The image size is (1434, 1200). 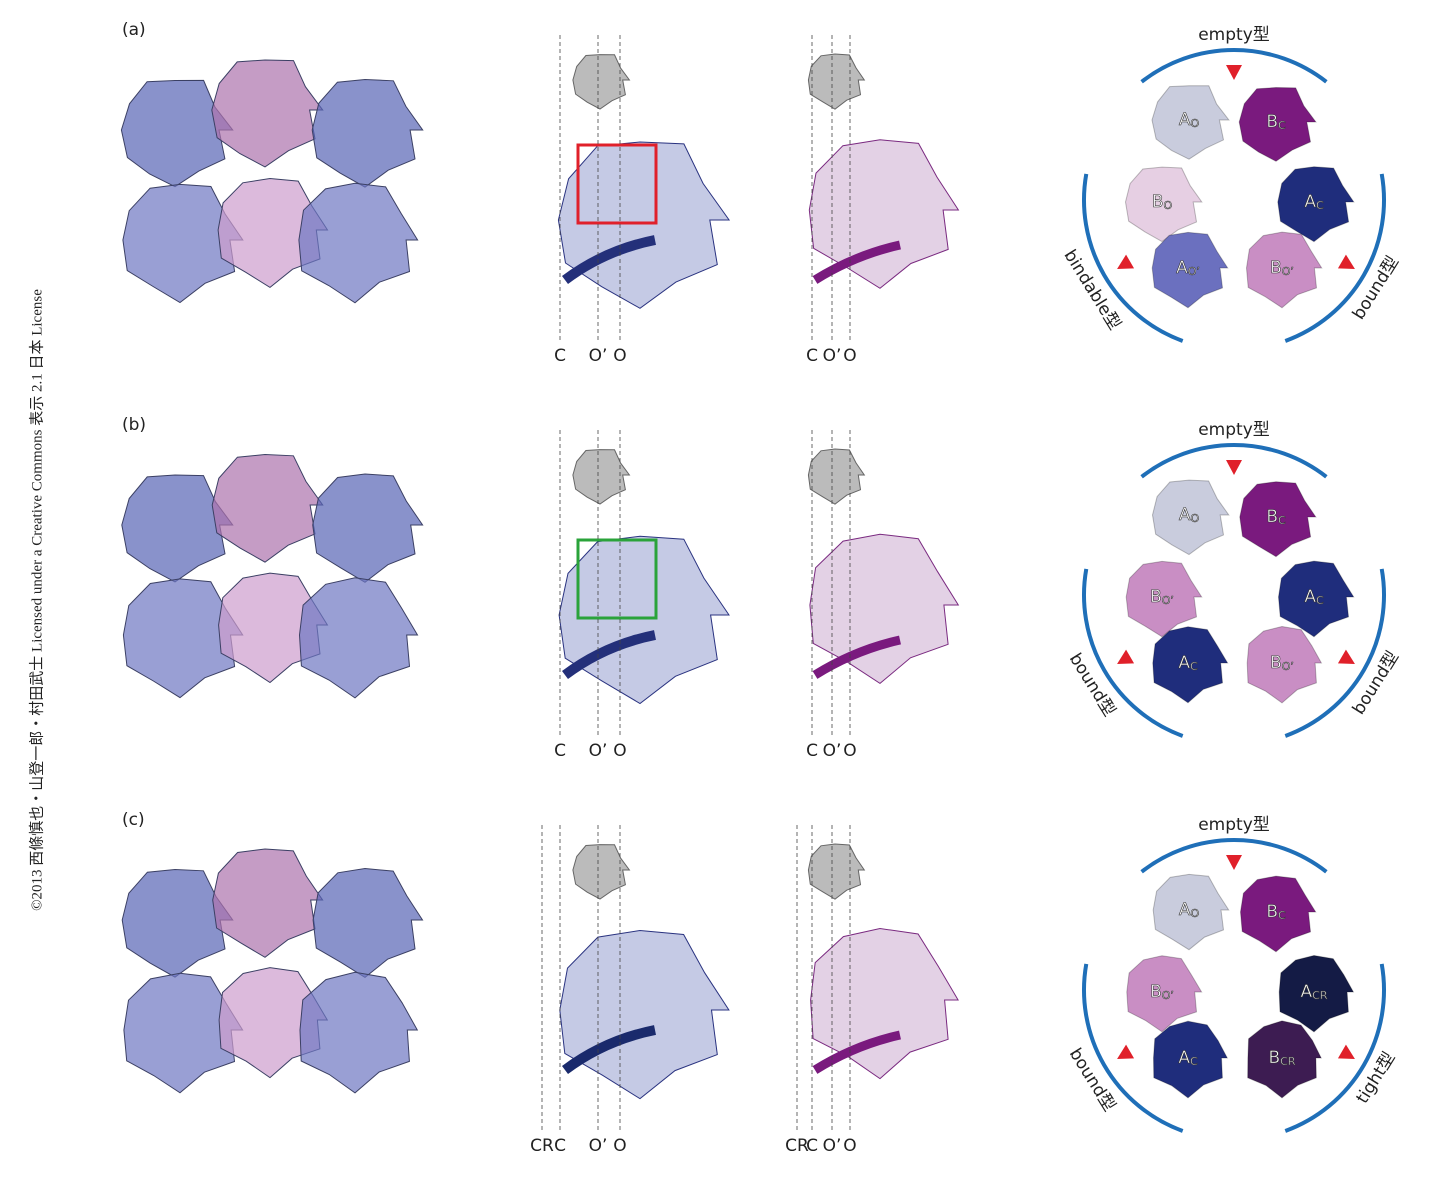 What do you see at coordinates (617, 184) in the screenshot?
I see `highlight-box` at bounding box center [617, 184].